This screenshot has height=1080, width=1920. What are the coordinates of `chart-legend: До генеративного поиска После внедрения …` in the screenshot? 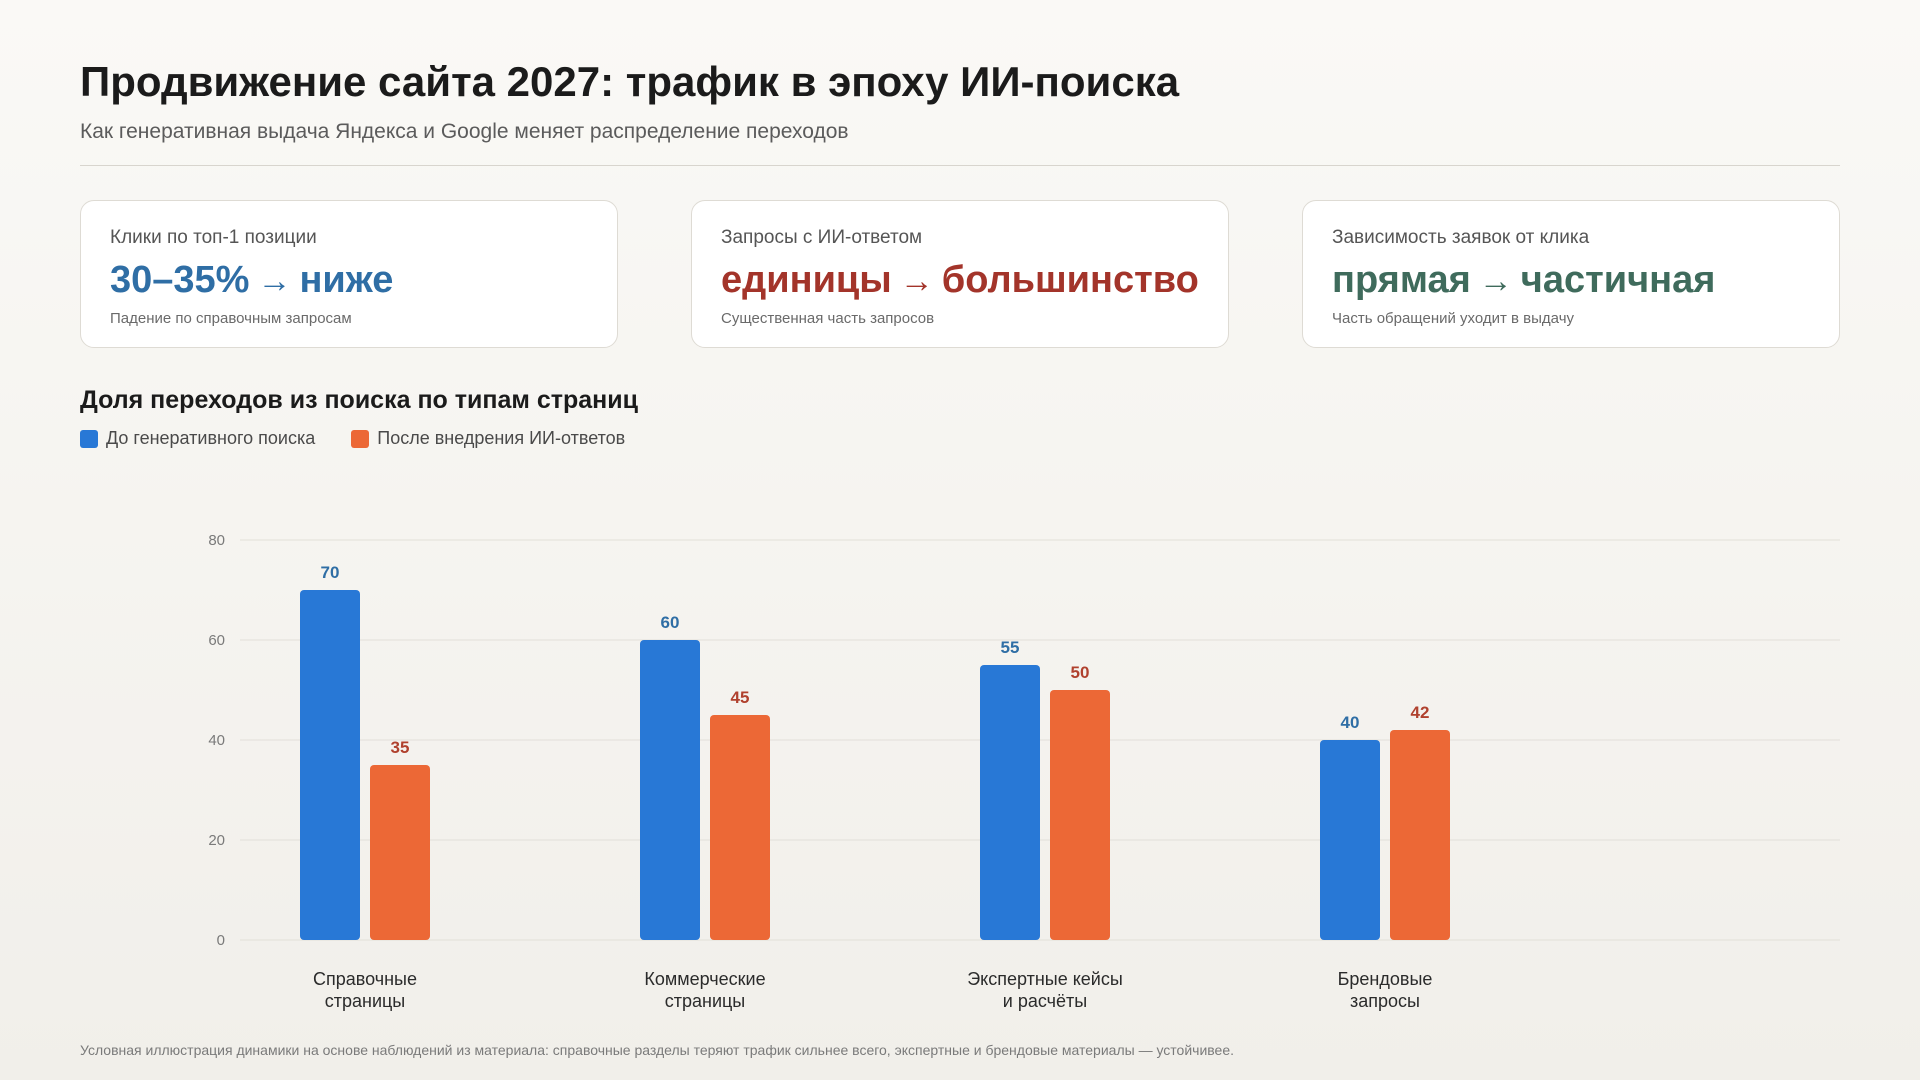 It's located at (352, 438).